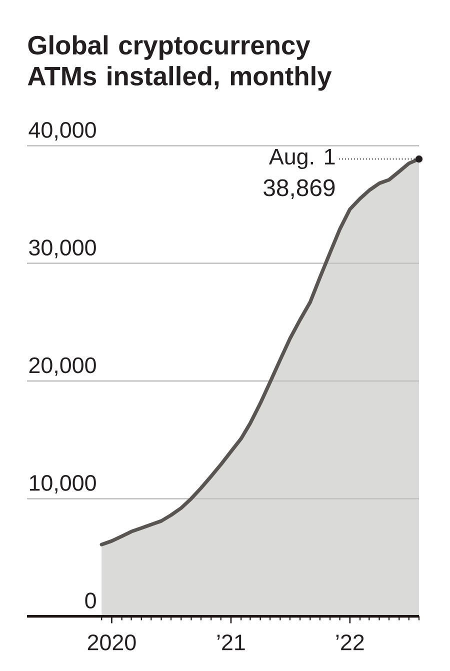 The width and height of the screenshot is (450, 671). Describe the element at coordinates (180, 63) in the screenshot. I see `chart-title: Global cryptocurrency ATMs installed, monthly` at that location.